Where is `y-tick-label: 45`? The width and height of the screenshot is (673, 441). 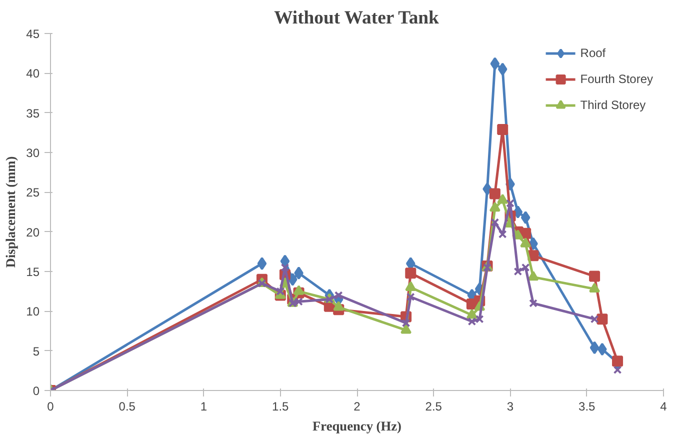 y-tick-label: 45 is located at coordinates (33, 34).